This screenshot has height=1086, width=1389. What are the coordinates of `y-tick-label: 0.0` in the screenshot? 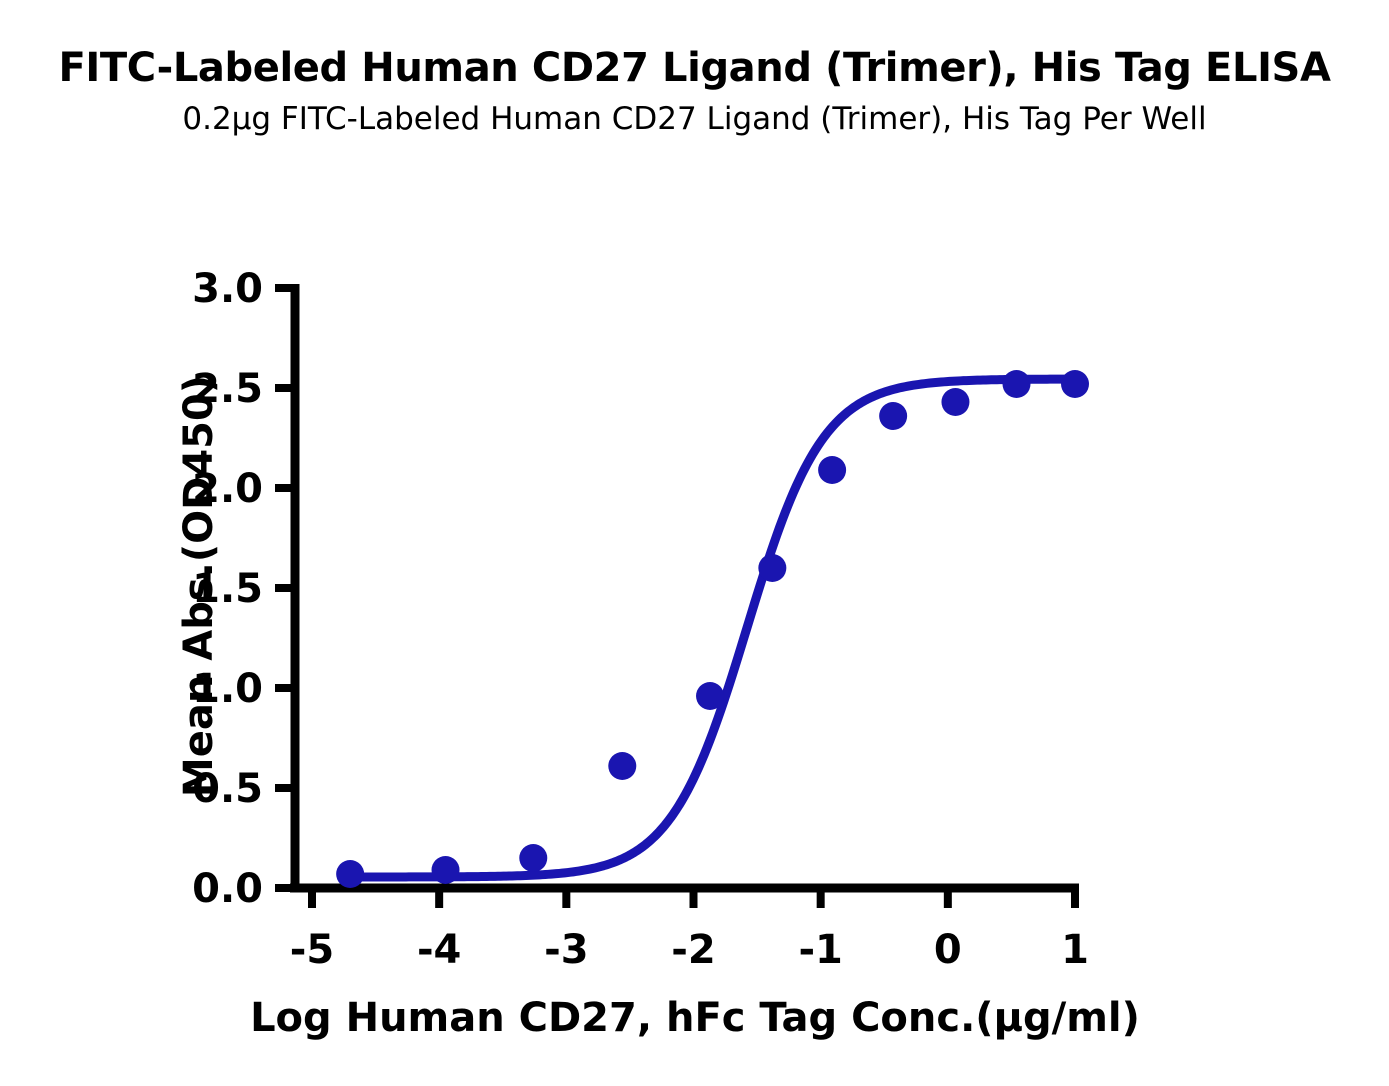 It's located at (227, 889).